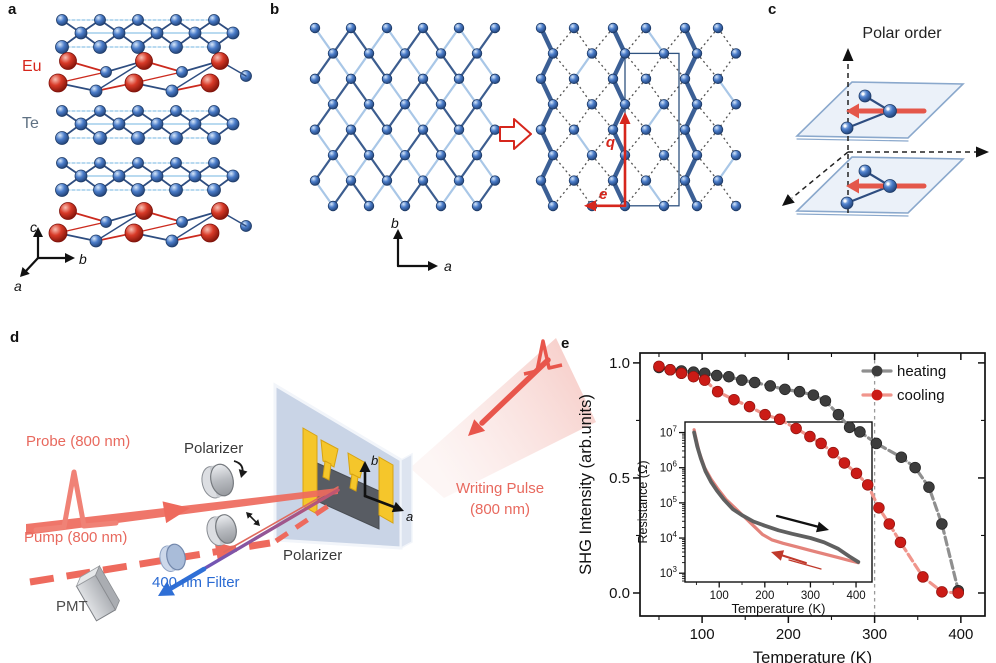 Image resolution: width=996 pixels, height=663 pixels. What do you see at coordinates (75, 537) in the screenshot?
I see `pump-beam-label: Pump (800 nm)` at bounding box center [75, 537].